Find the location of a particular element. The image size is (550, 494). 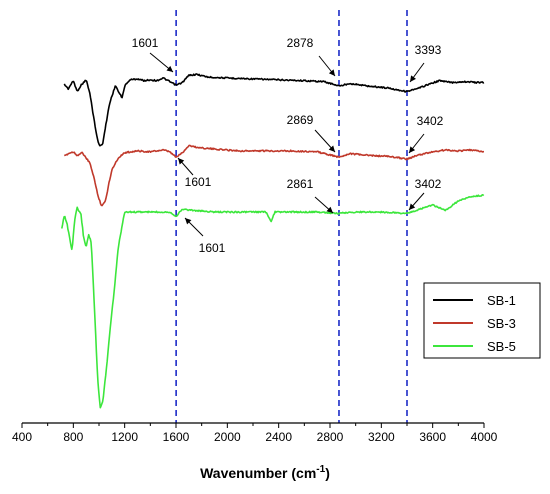

x-tick-label: 2400 is located at coordinates (278, 437).